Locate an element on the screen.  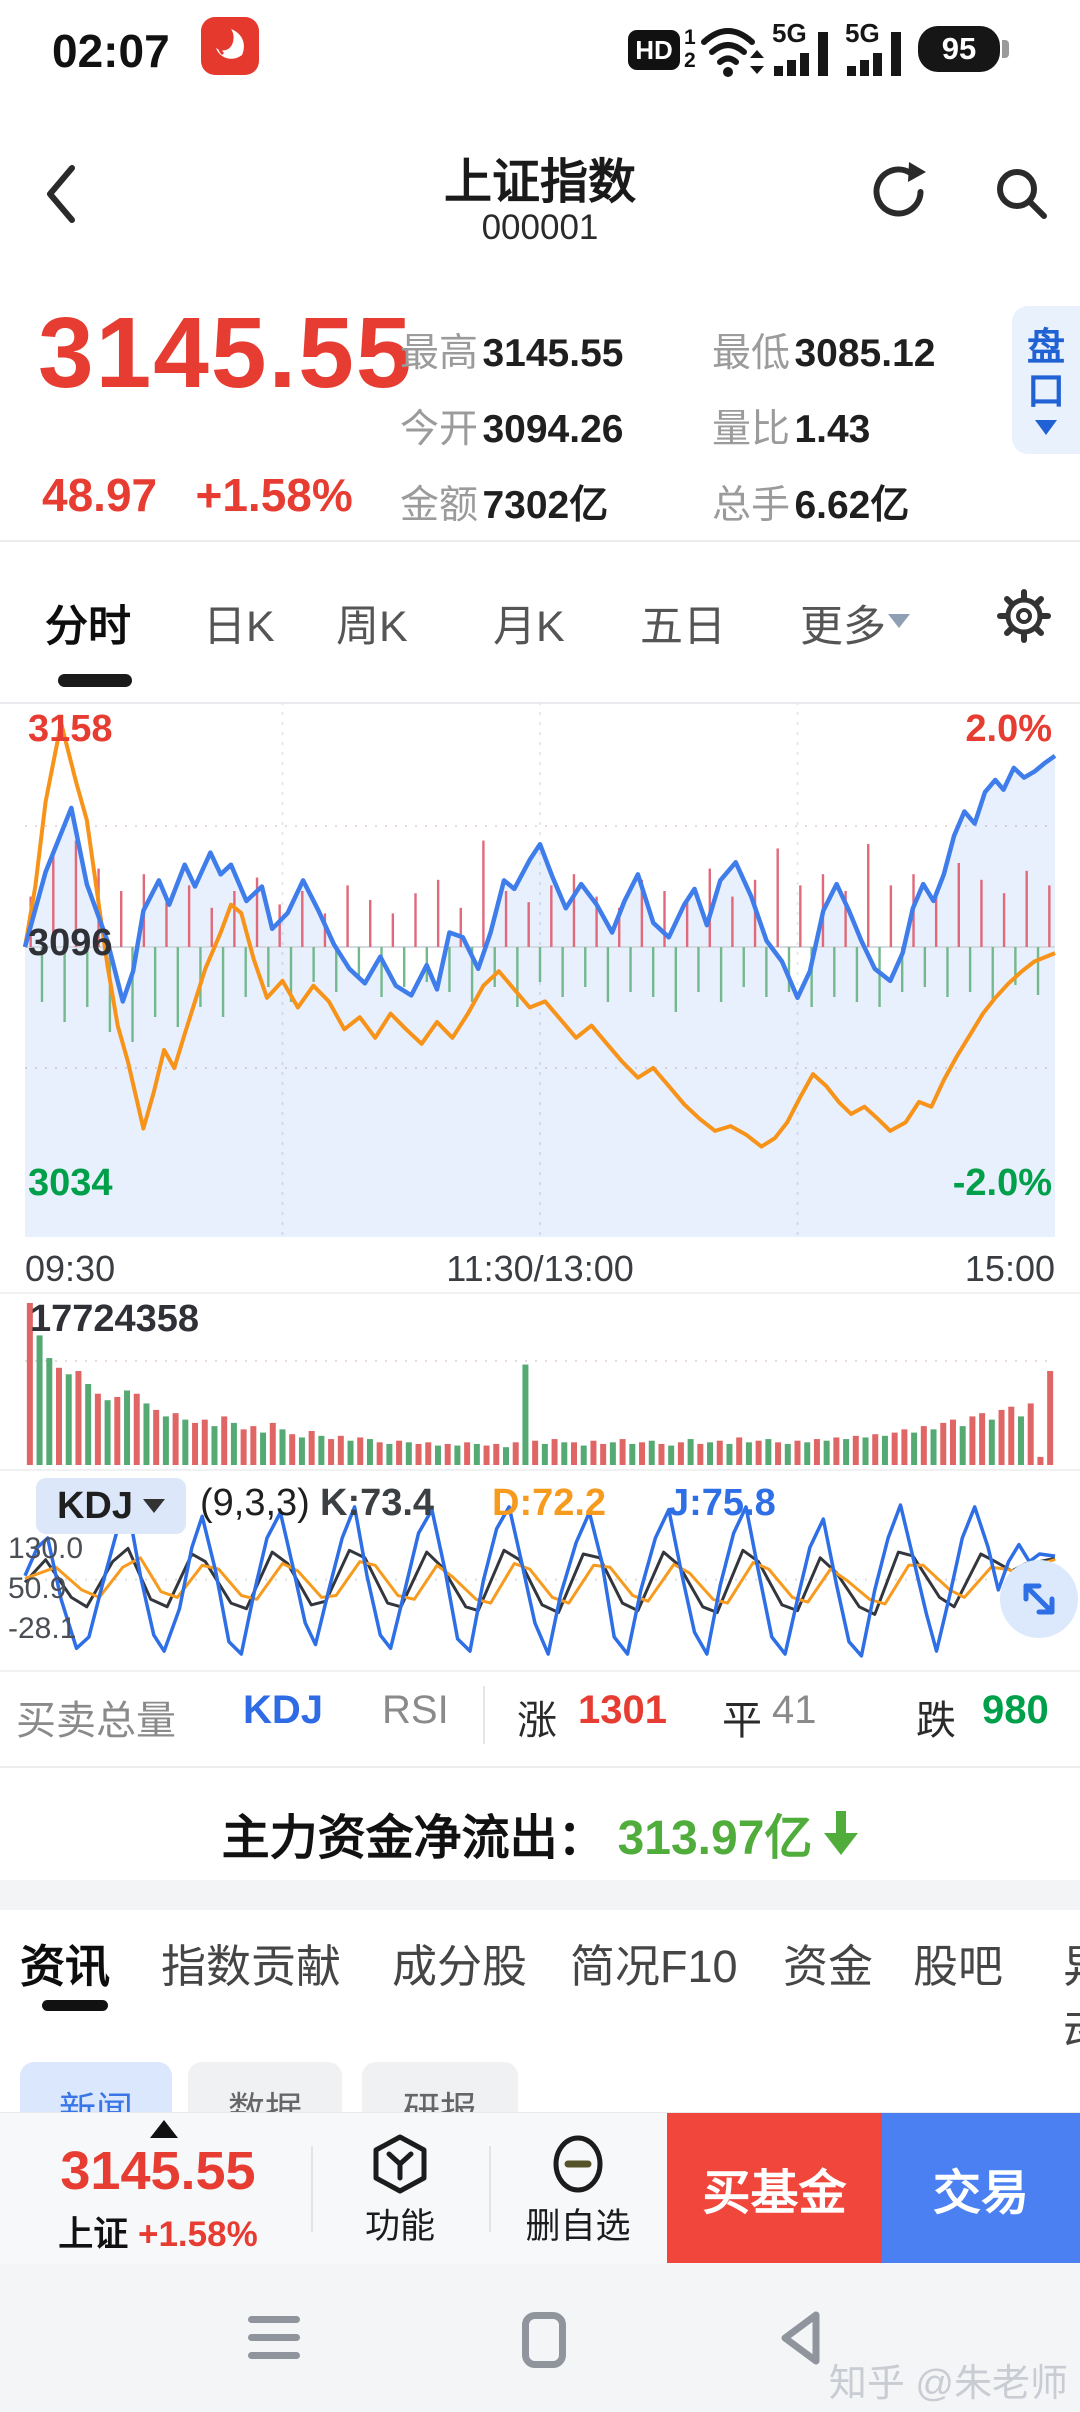
tab-daily-k: 日K is located at coordinates (239, 627).